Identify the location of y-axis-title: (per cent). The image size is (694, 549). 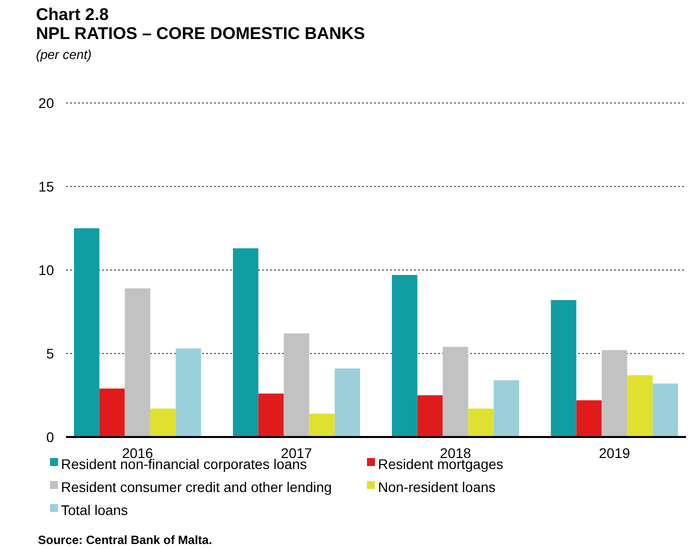
(64, 54).